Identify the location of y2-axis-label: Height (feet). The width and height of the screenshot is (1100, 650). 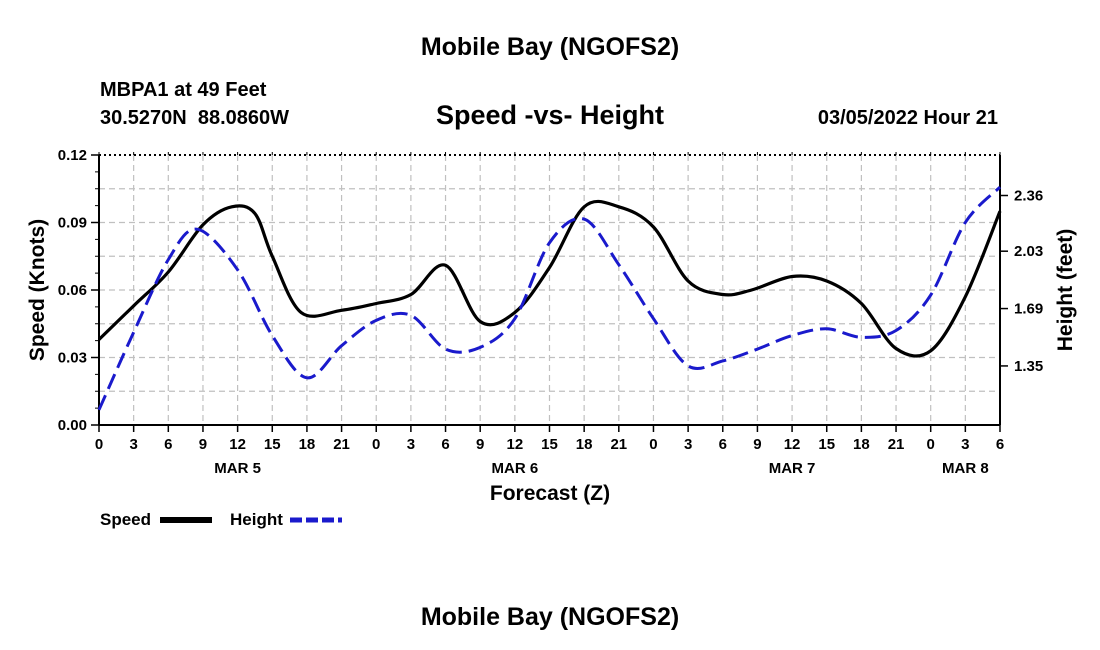
(1065, 290).